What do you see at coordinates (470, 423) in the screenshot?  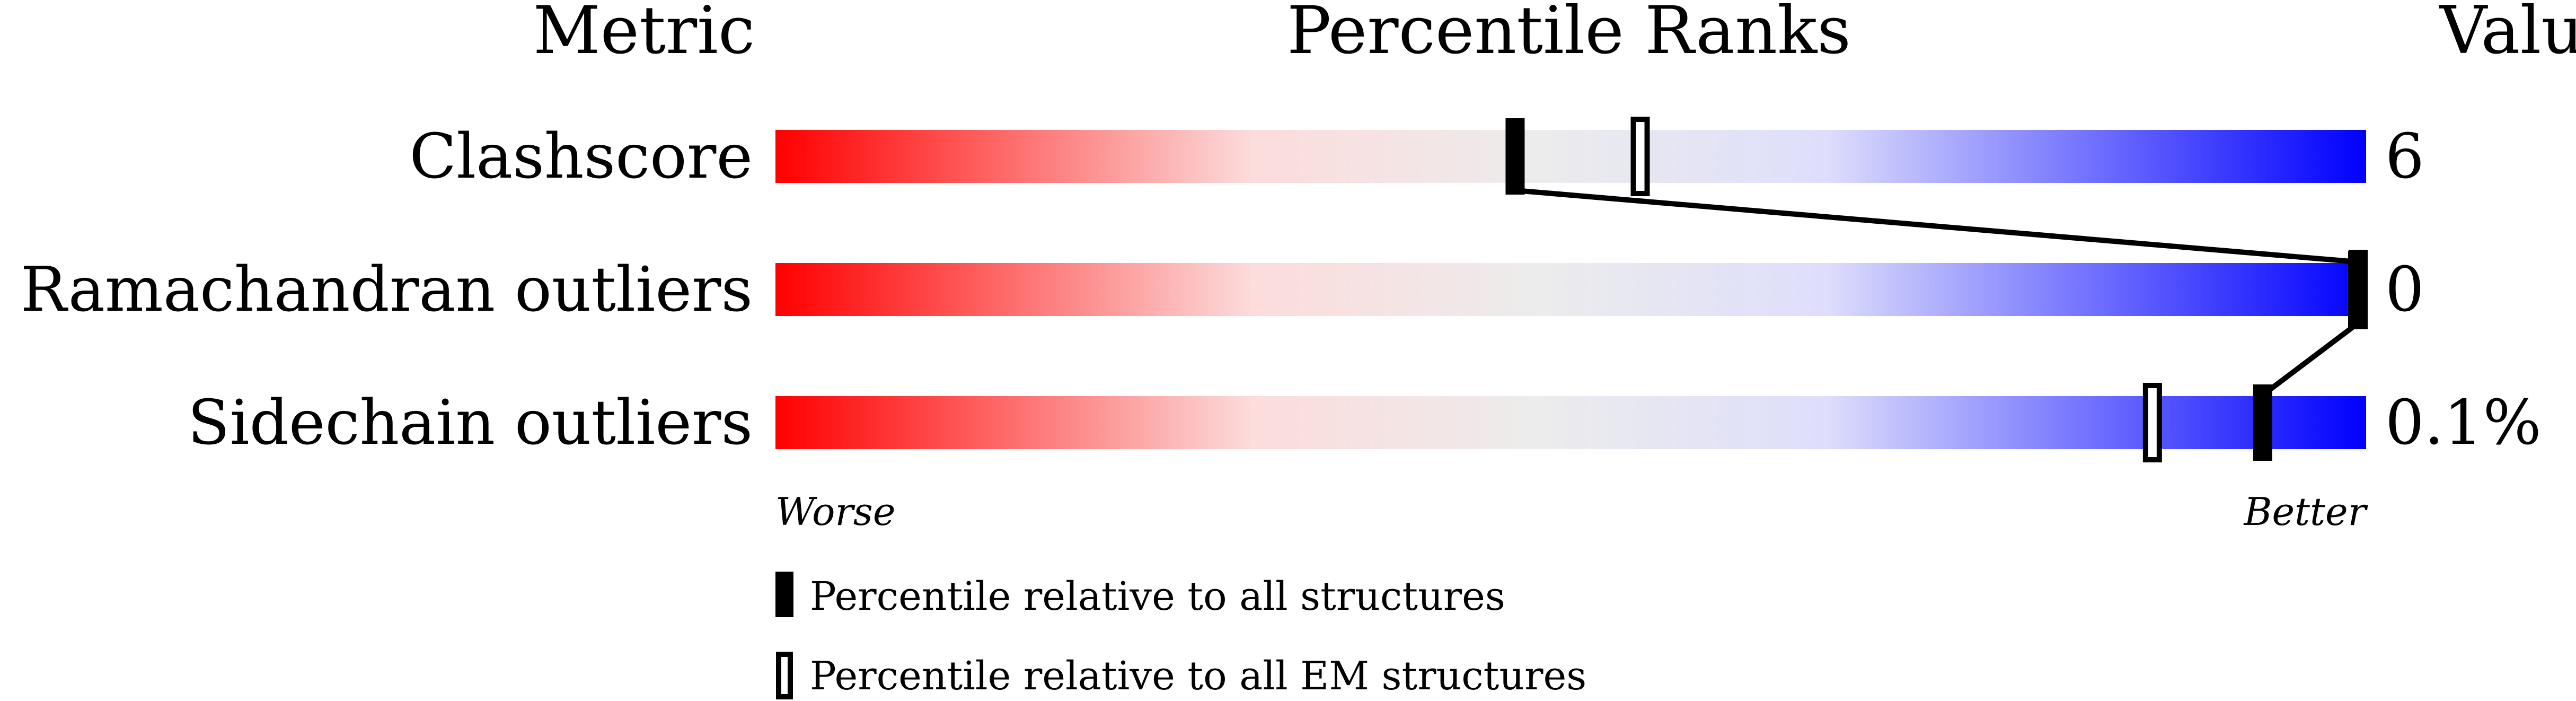 I see `metric-label: Sidechain outliers` at bounding box center [470, 423].